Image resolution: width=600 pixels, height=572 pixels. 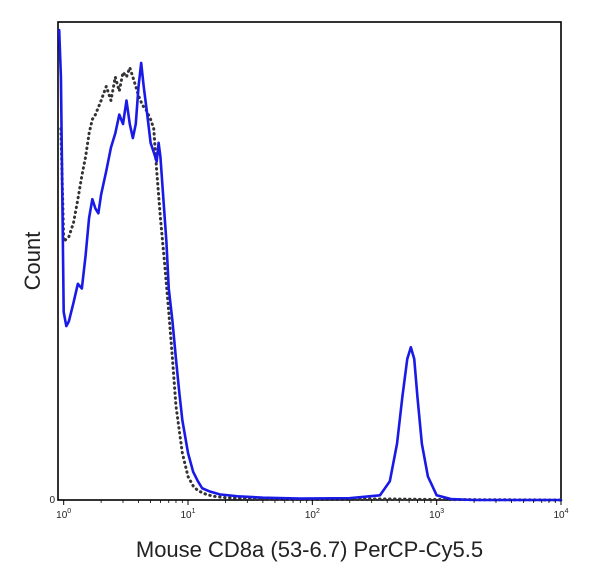 What do you see at coordinates (188, 514) in the screenshot?
I see `x-tick-label: 10¹` at bounding box center [188, 514].